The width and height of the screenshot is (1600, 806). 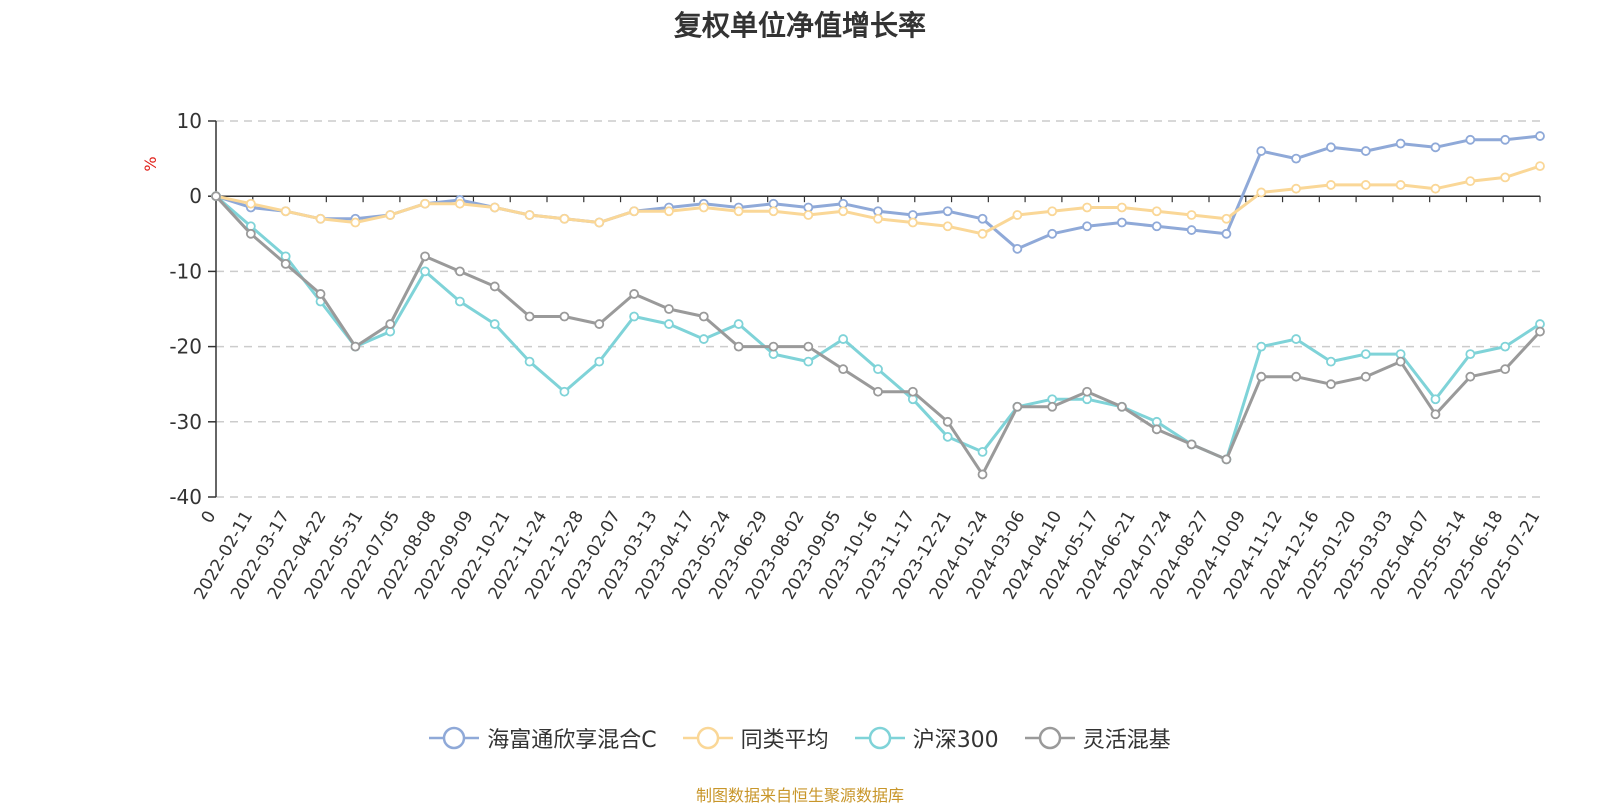 I want to click on y-tick-label: -10, so click(x=185, y=271).